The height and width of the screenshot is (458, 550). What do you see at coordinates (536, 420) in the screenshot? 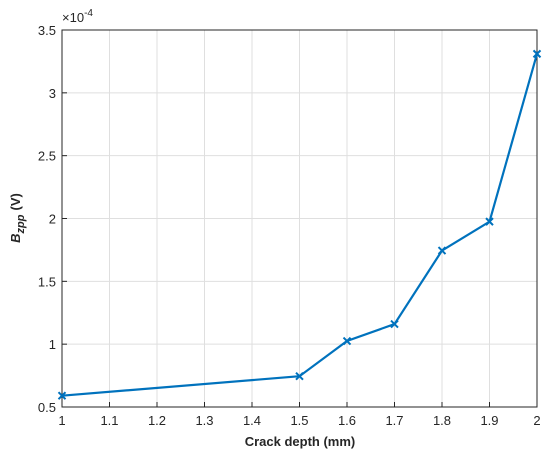
I see `x-tick-label: 2` at bounding box center [536, 420].